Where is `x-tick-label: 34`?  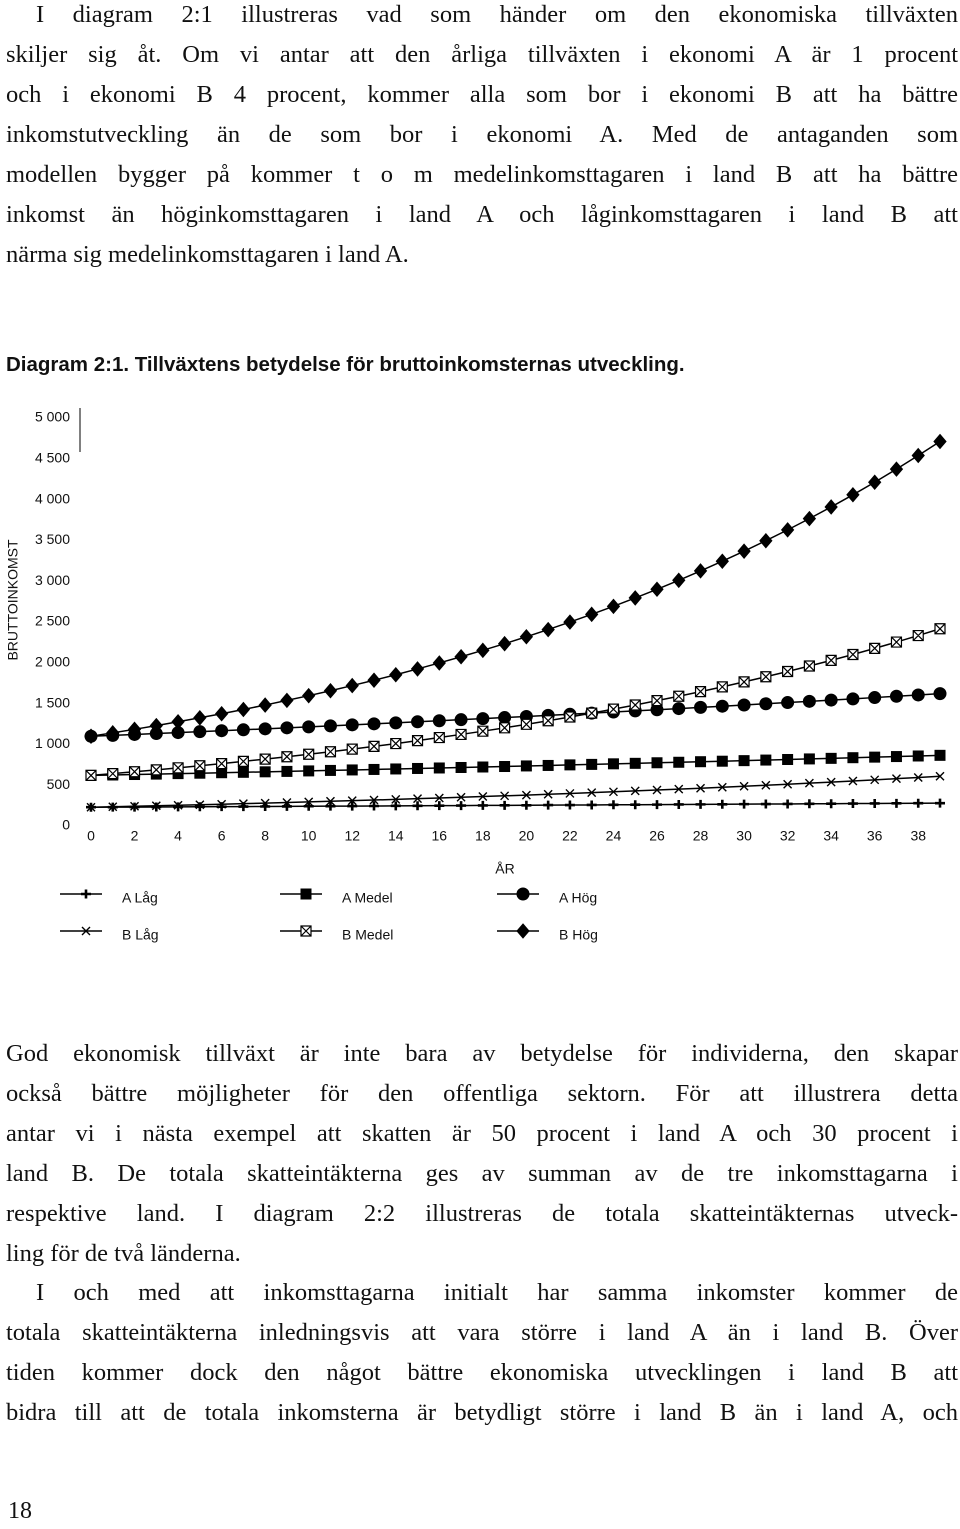
x-tick-label: 34 is located at coordinates (831, 836).